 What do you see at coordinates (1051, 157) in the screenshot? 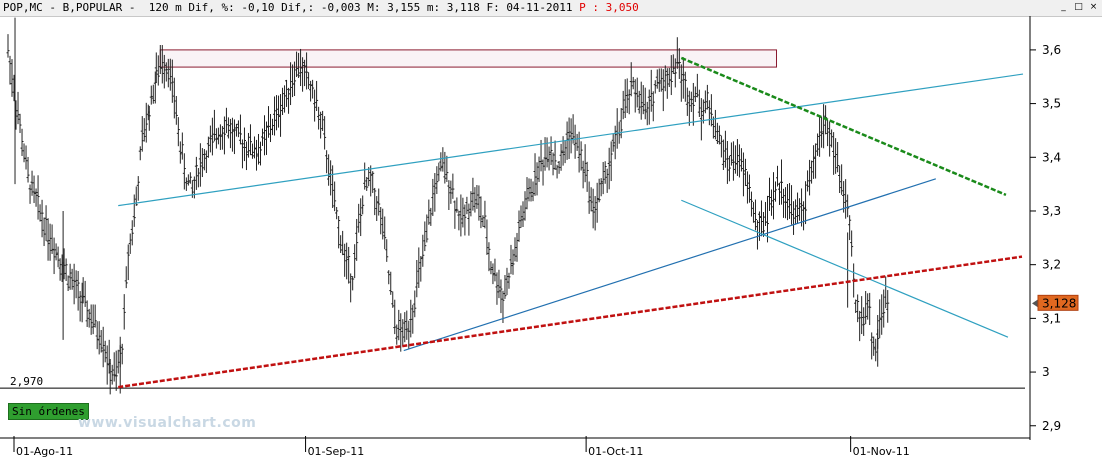
I see `y-tick-label: 3,4` at bounding box center [1051, 157].